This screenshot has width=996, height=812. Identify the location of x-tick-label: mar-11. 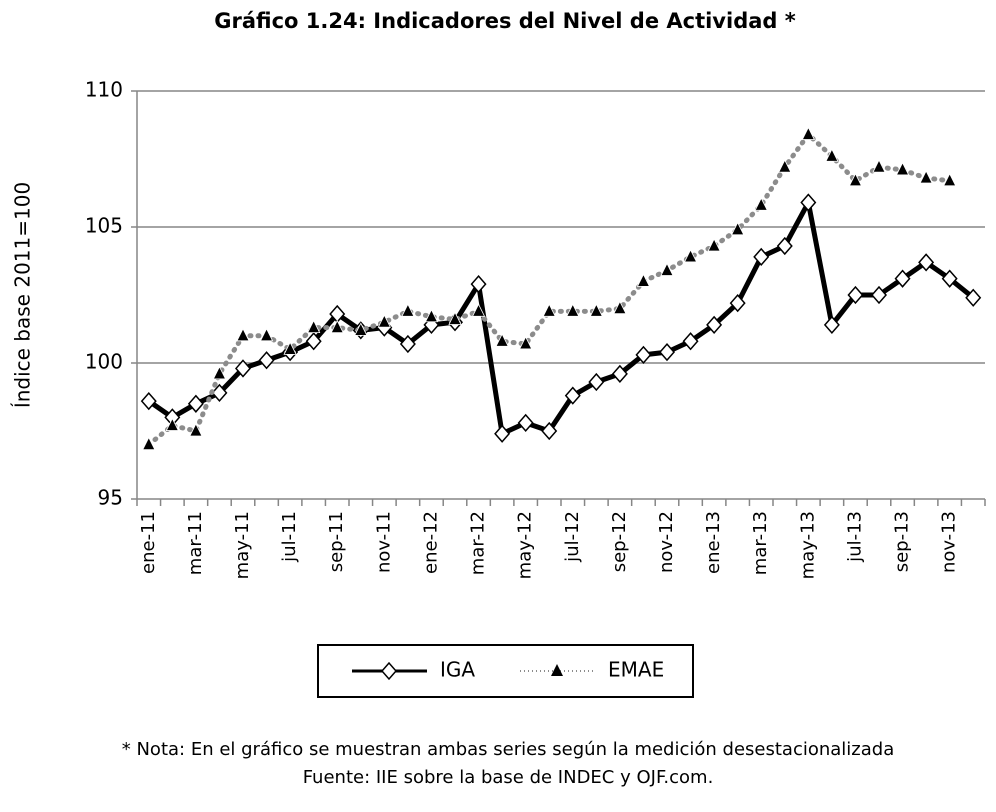
(195, 543).